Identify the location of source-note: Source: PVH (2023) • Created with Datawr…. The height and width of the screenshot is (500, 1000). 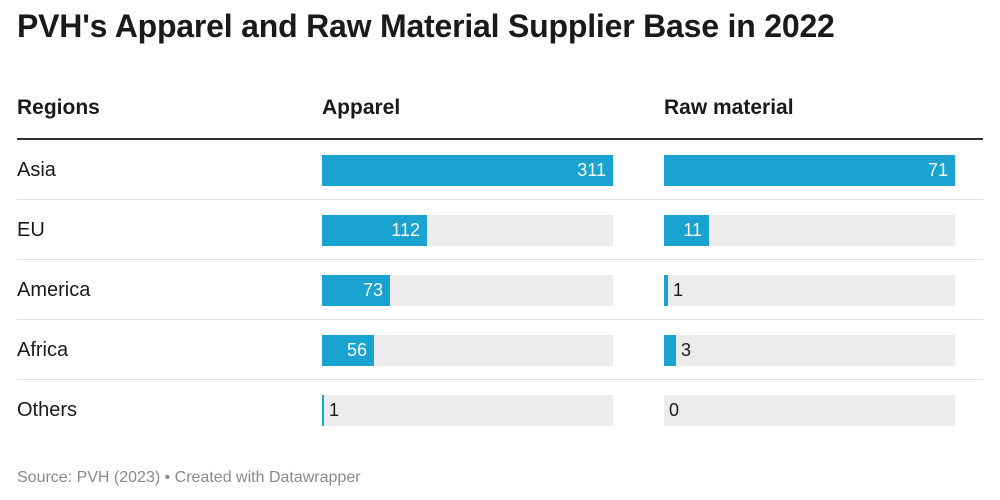
(189, 477).